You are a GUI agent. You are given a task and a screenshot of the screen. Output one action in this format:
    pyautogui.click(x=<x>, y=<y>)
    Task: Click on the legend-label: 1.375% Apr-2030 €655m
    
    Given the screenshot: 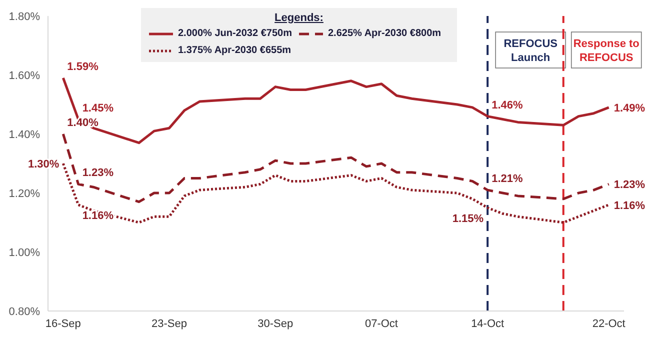 What is the action you would take?
    pyautogui.click(x=235, y=50)
    